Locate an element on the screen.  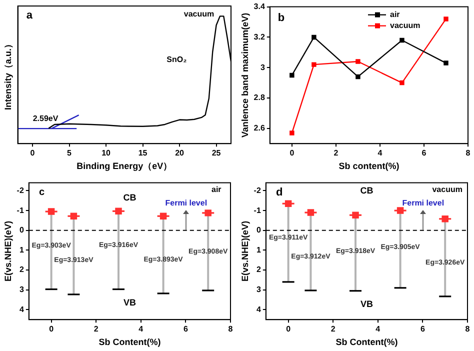
y-axis-title: Vanlence band maximum(eV) is located at coordinates (245, 75).